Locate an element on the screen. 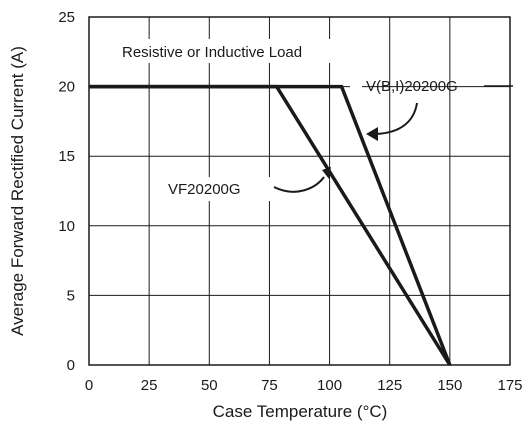  series-label-vf: VF20200G is located at coordinates (204, 189).